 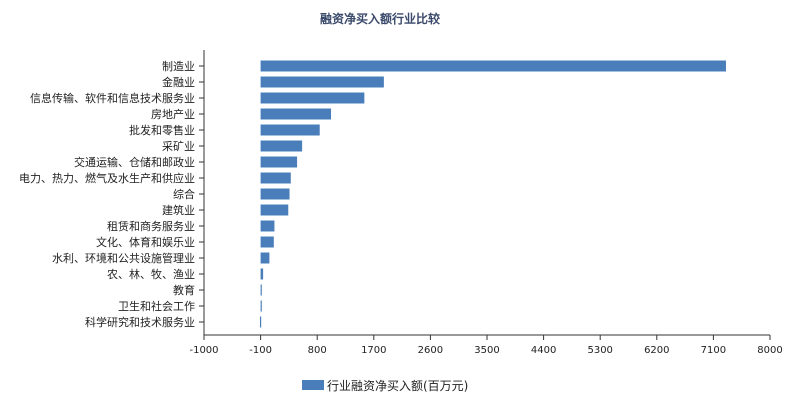 What do you see at coordinates (123, 258) in the screenshot?
I see `category-label: 水利、环境和公共设施管理业` at bounding box center [123, 258].